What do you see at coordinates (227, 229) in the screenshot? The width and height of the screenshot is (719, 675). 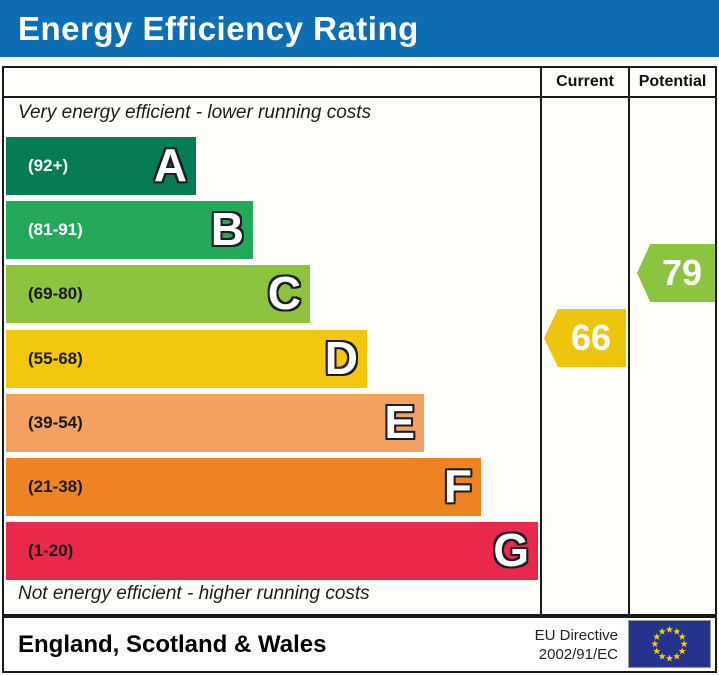 I see `band-letter: B` at bounding box center [227, 229].